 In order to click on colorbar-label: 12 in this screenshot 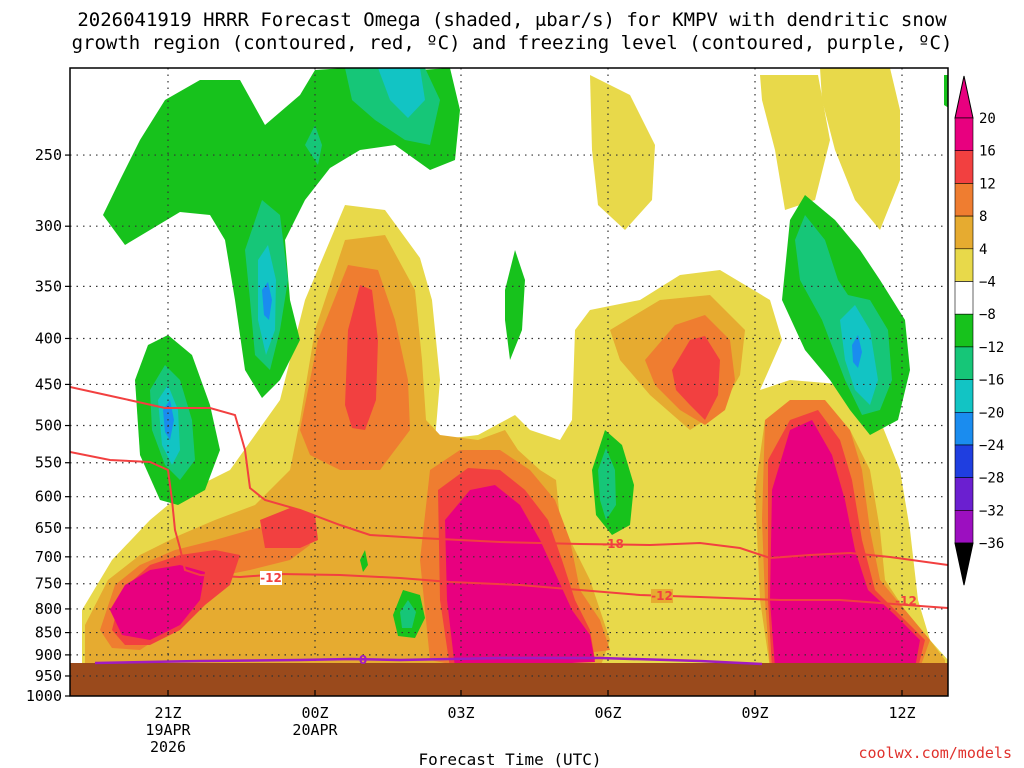, I will do `click(987, 184)`.